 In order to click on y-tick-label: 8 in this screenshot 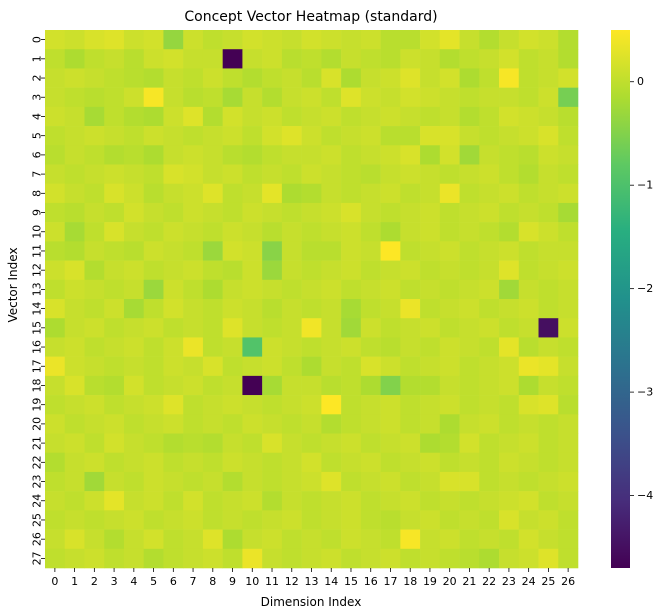, I will do `click(37, 193)`.